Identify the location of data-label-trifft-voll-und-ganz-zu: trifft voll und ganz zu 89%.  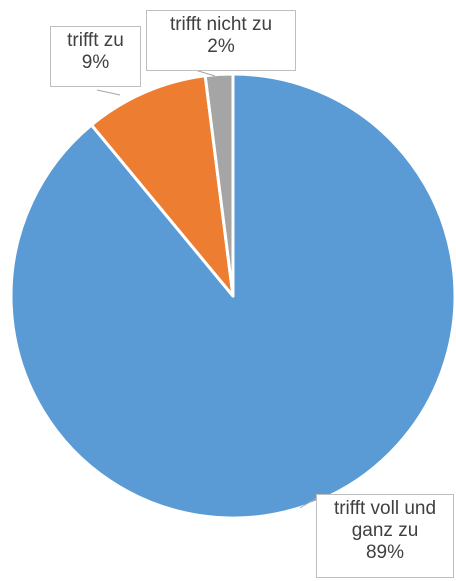
(385, 536).